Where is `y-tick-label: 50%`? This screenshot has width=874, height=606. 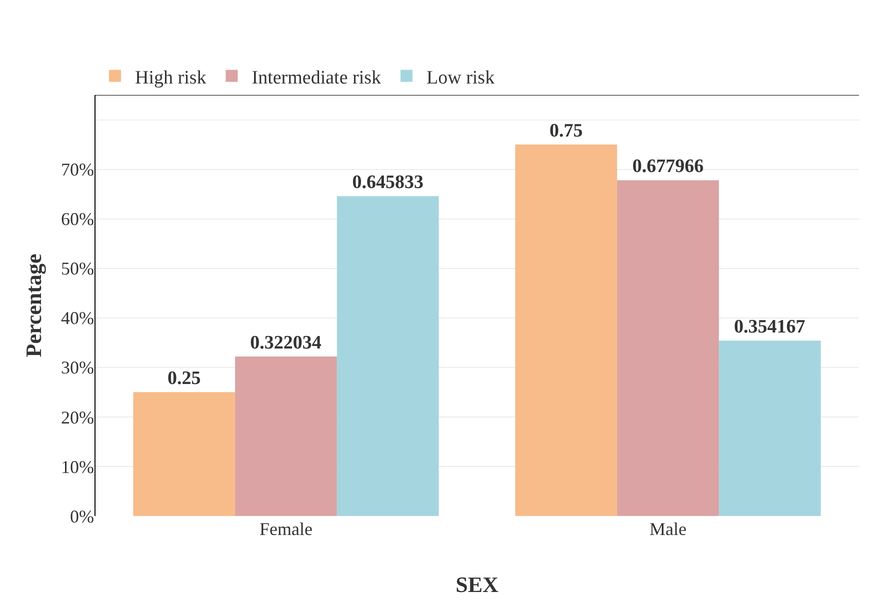
y-tick-label: 50% is located at coordinates (77, 268).